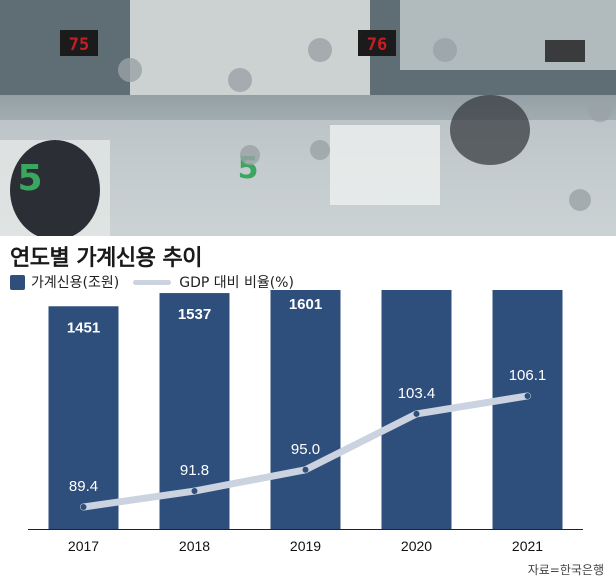 The image size is (616, 582). I want to click on bar-label-2019: 1601, so click(305, 304).